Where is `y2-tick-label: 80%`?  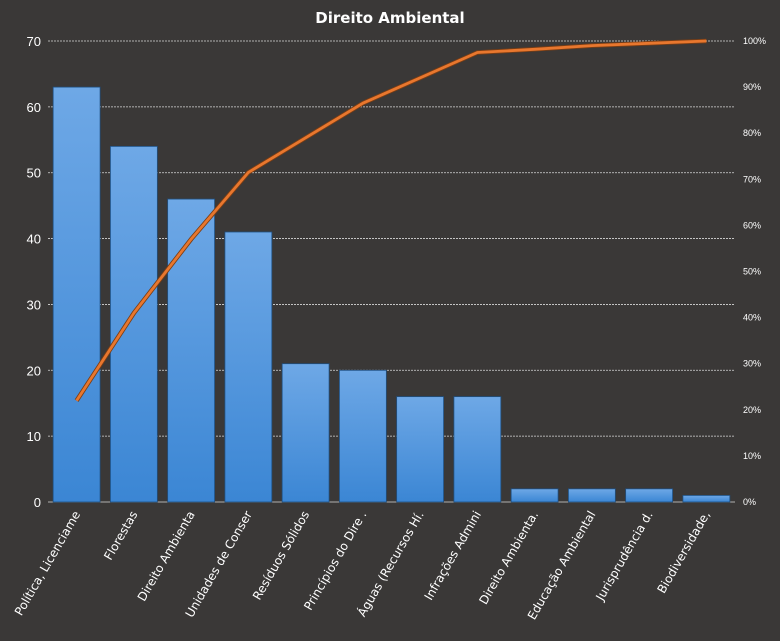
y2-tick-label: 80% is located at coordinates (752, 133).